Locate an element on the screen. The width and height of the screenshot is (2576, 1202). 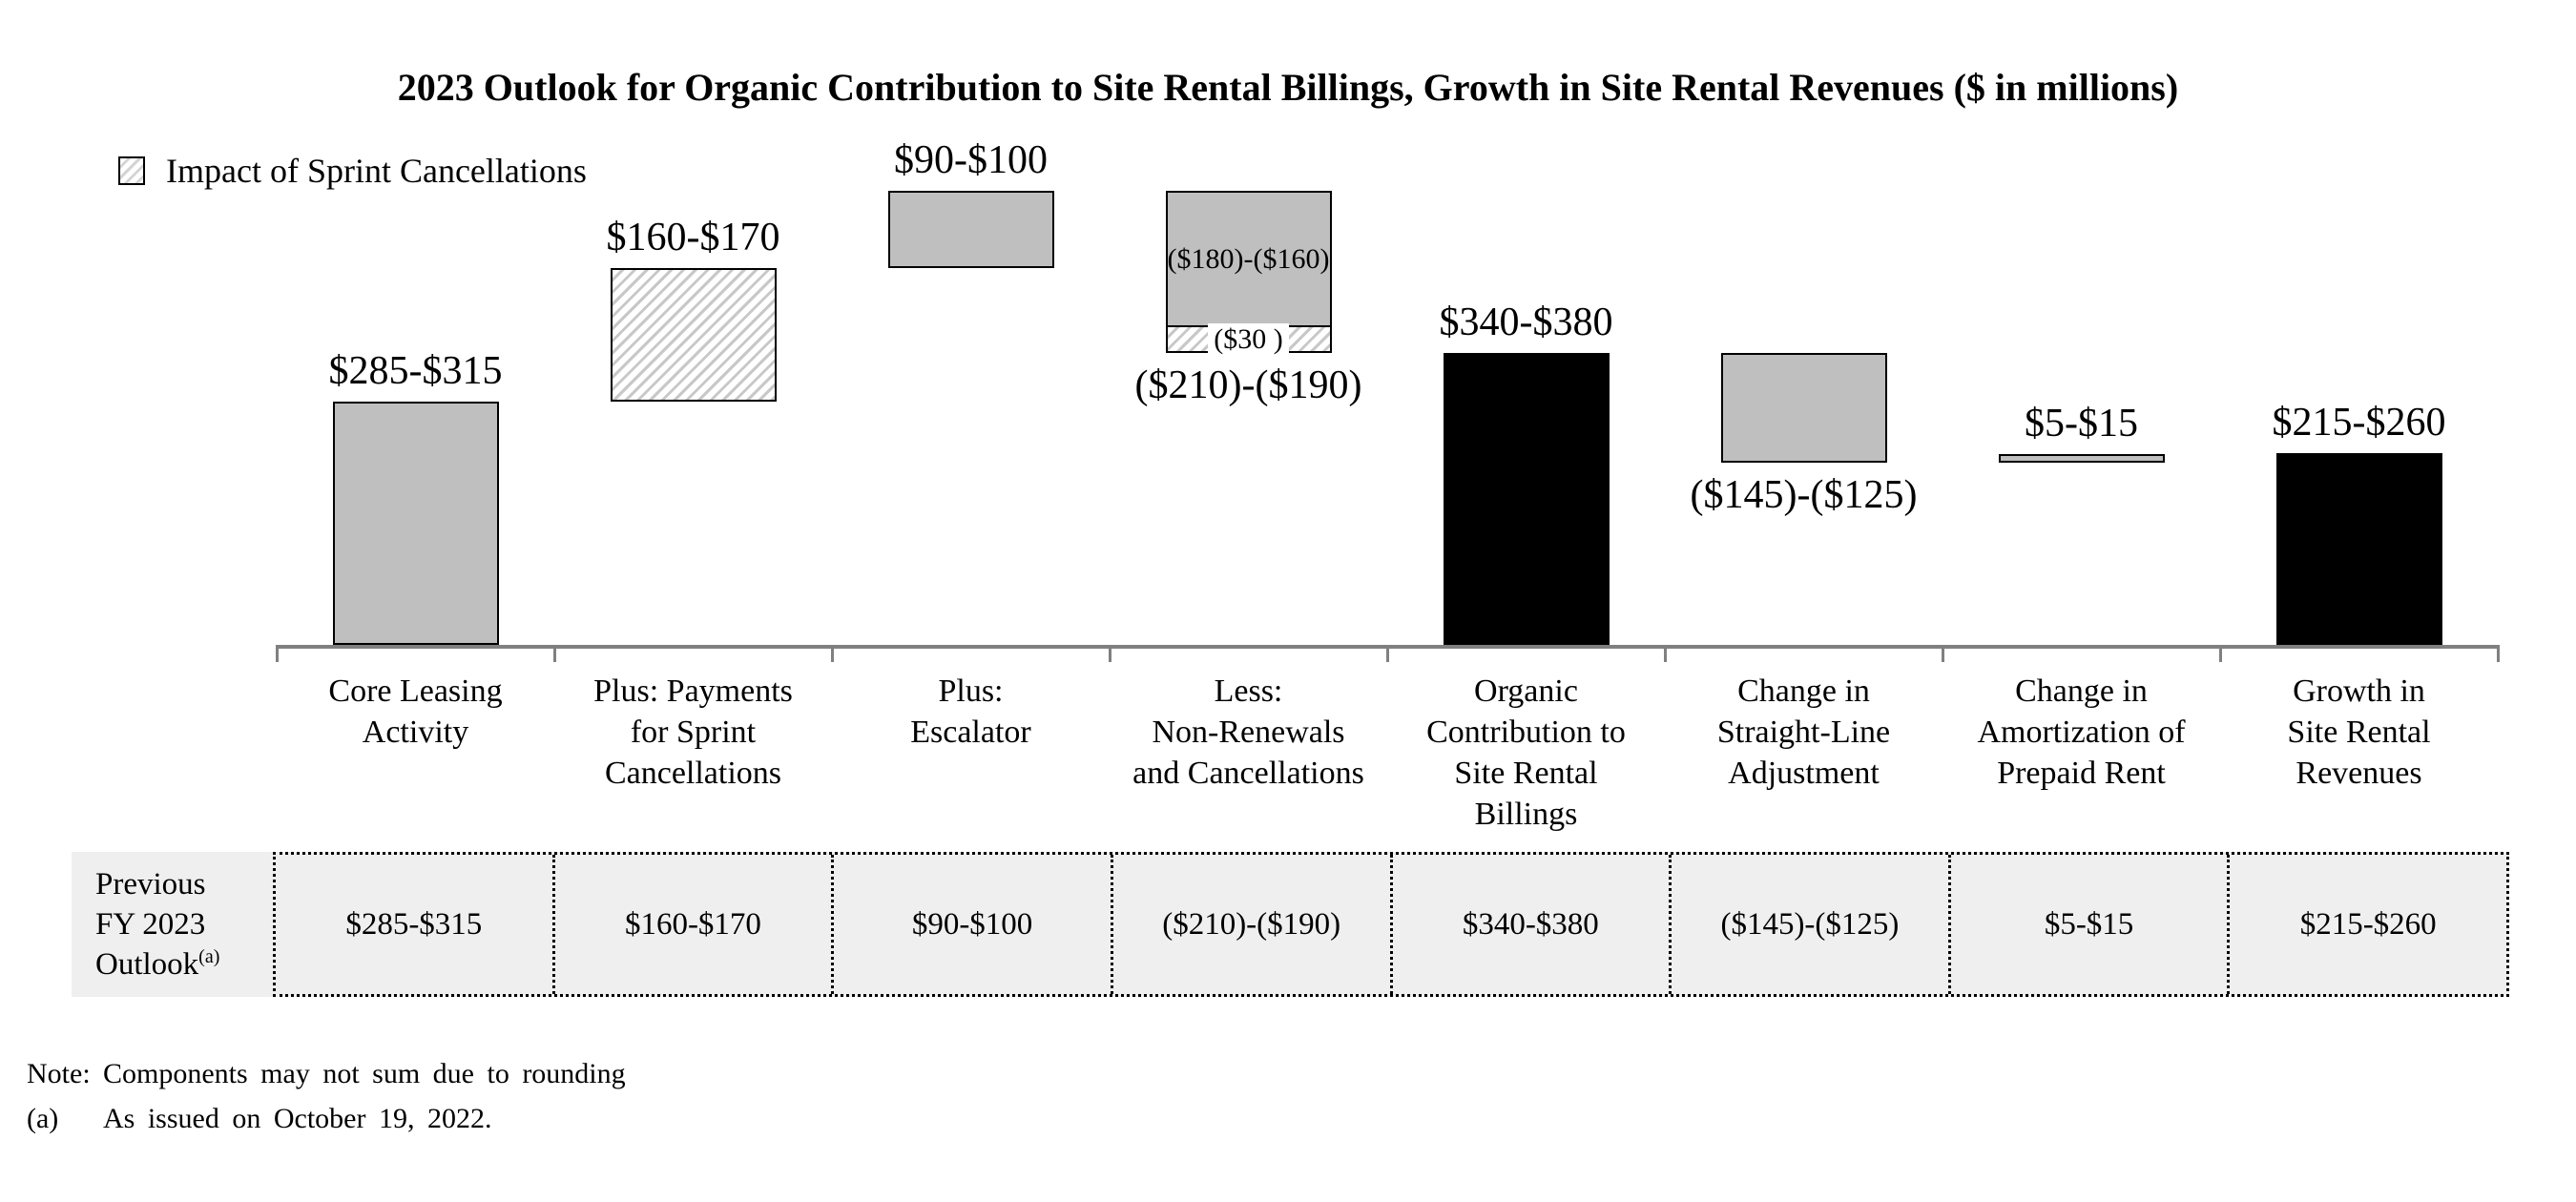
bar-segment: ($180)-($160) is located at coordinates (1248, 260).